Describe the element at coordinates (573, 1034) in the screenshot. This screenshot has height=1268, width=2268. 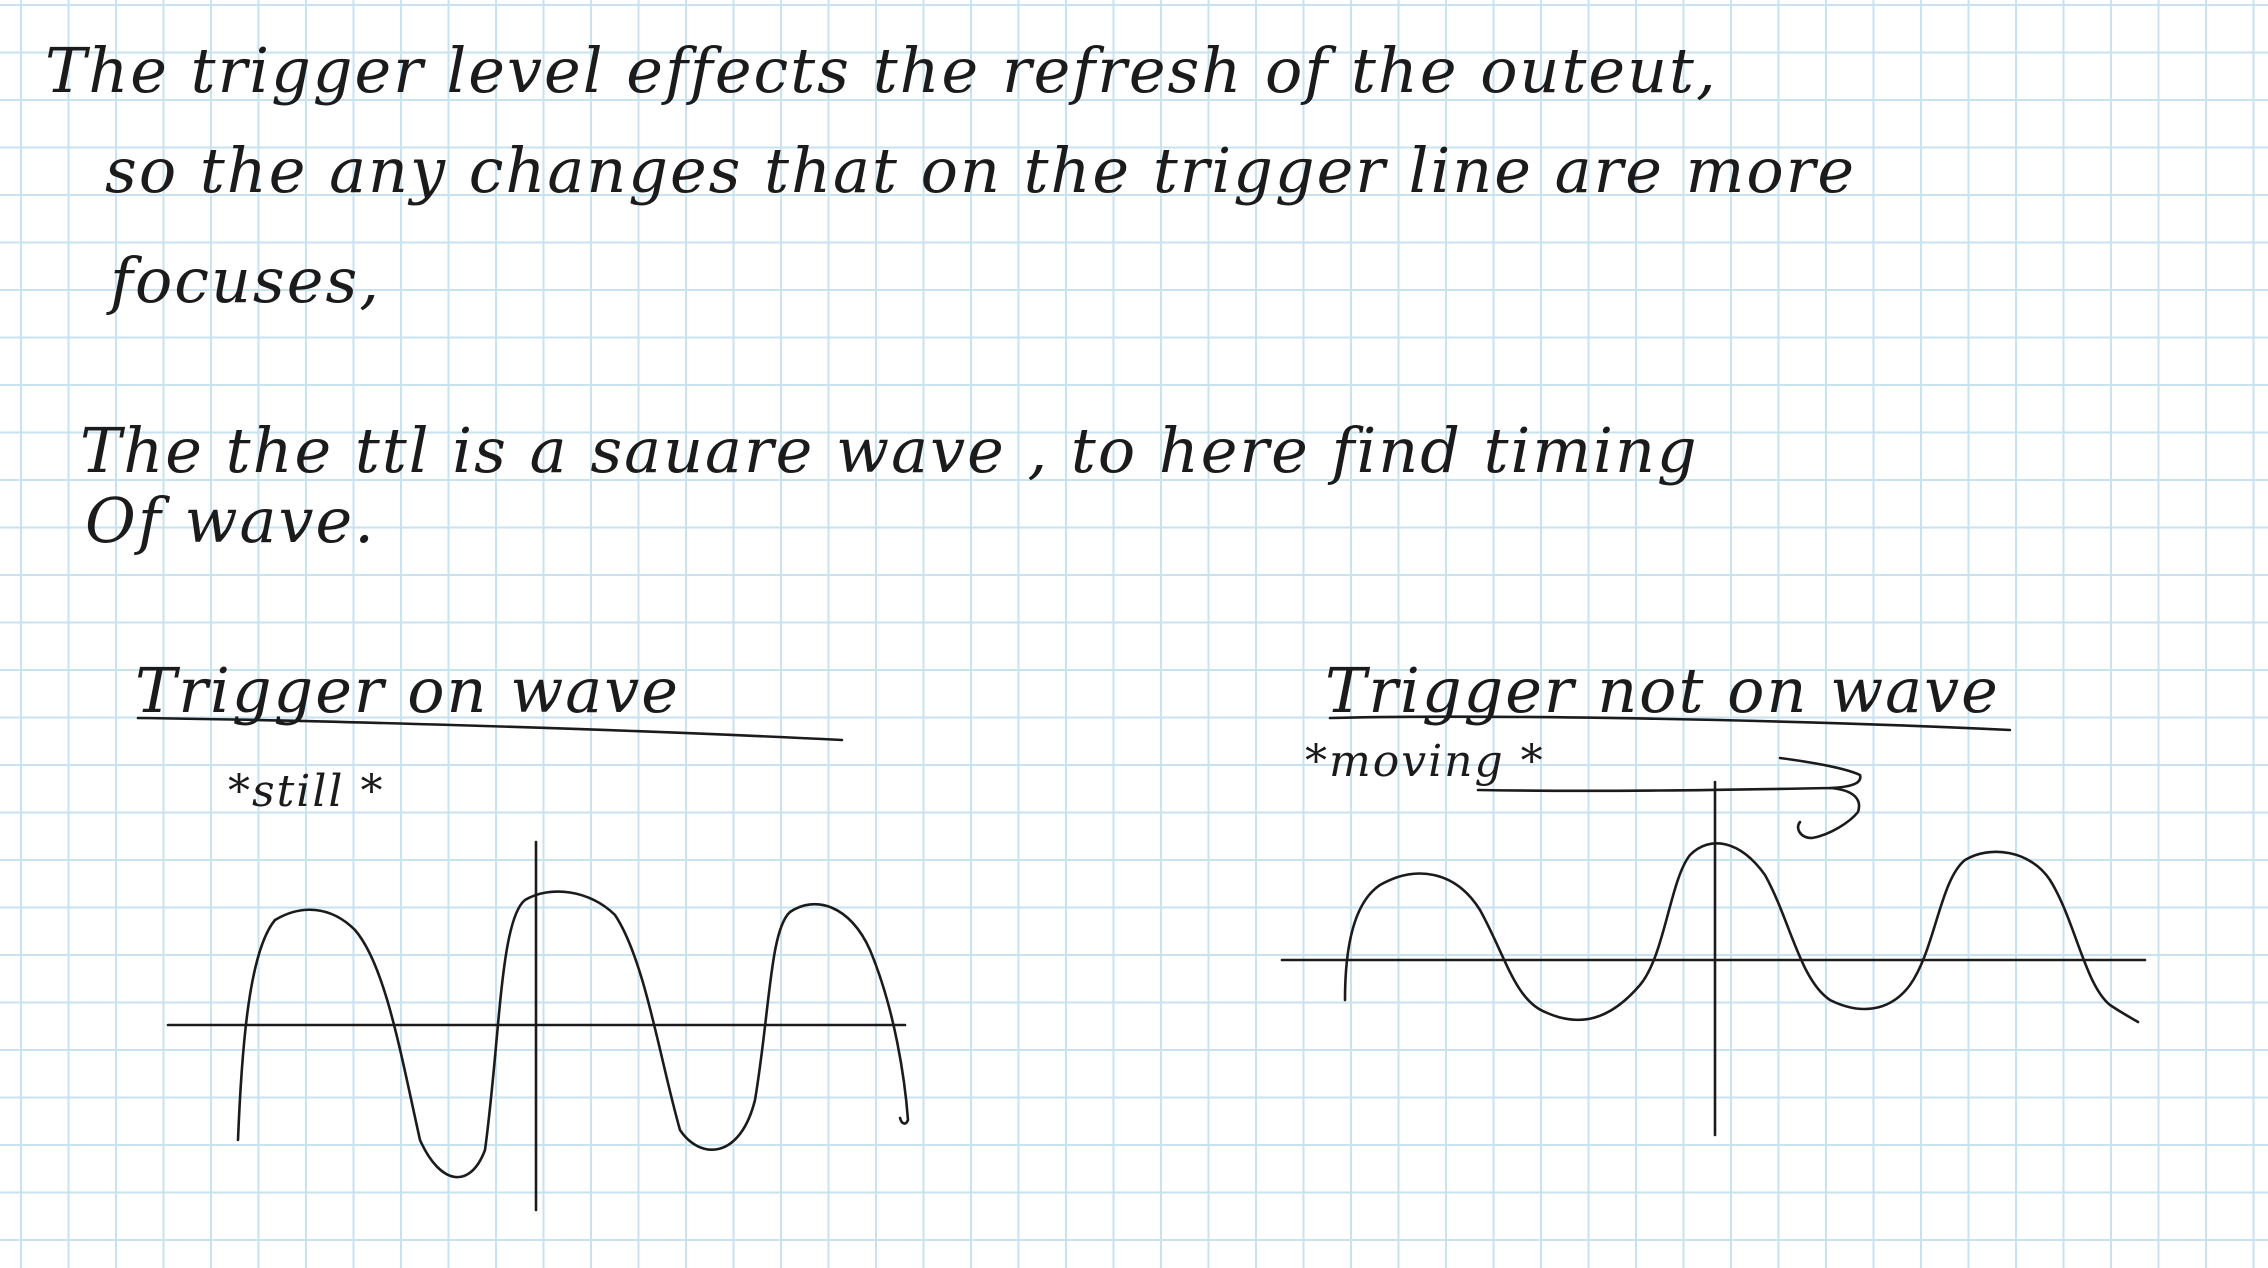
I see `left-waveform` at that location.